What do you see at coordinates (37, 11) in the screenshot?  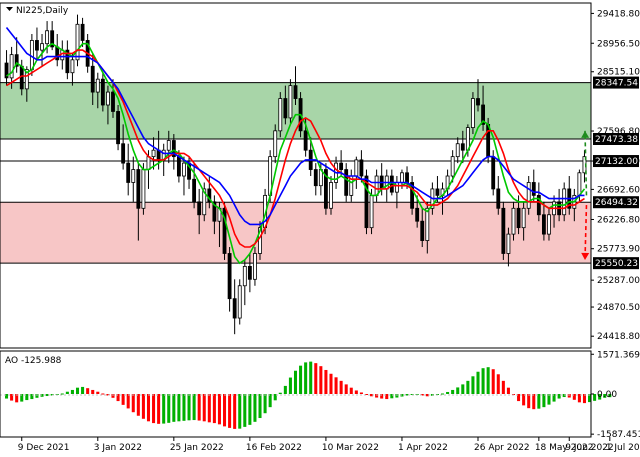 I see `symbol-header: NI225,Daily` at bounding box center [37, 11].